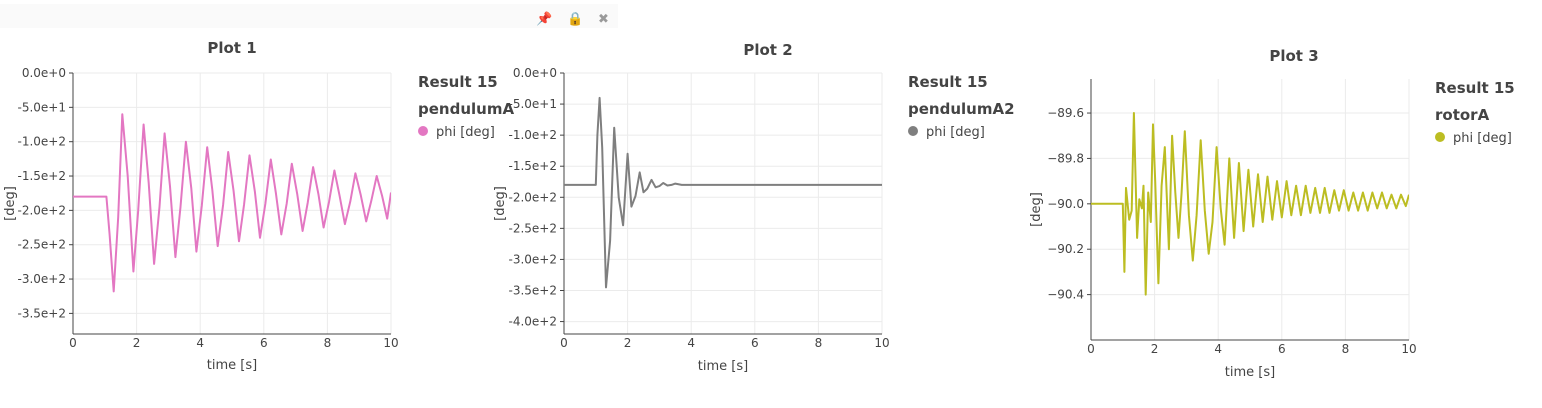 The image size is (1542, 408). I want to click on chart-title: Plot 1, so click(231, 48).